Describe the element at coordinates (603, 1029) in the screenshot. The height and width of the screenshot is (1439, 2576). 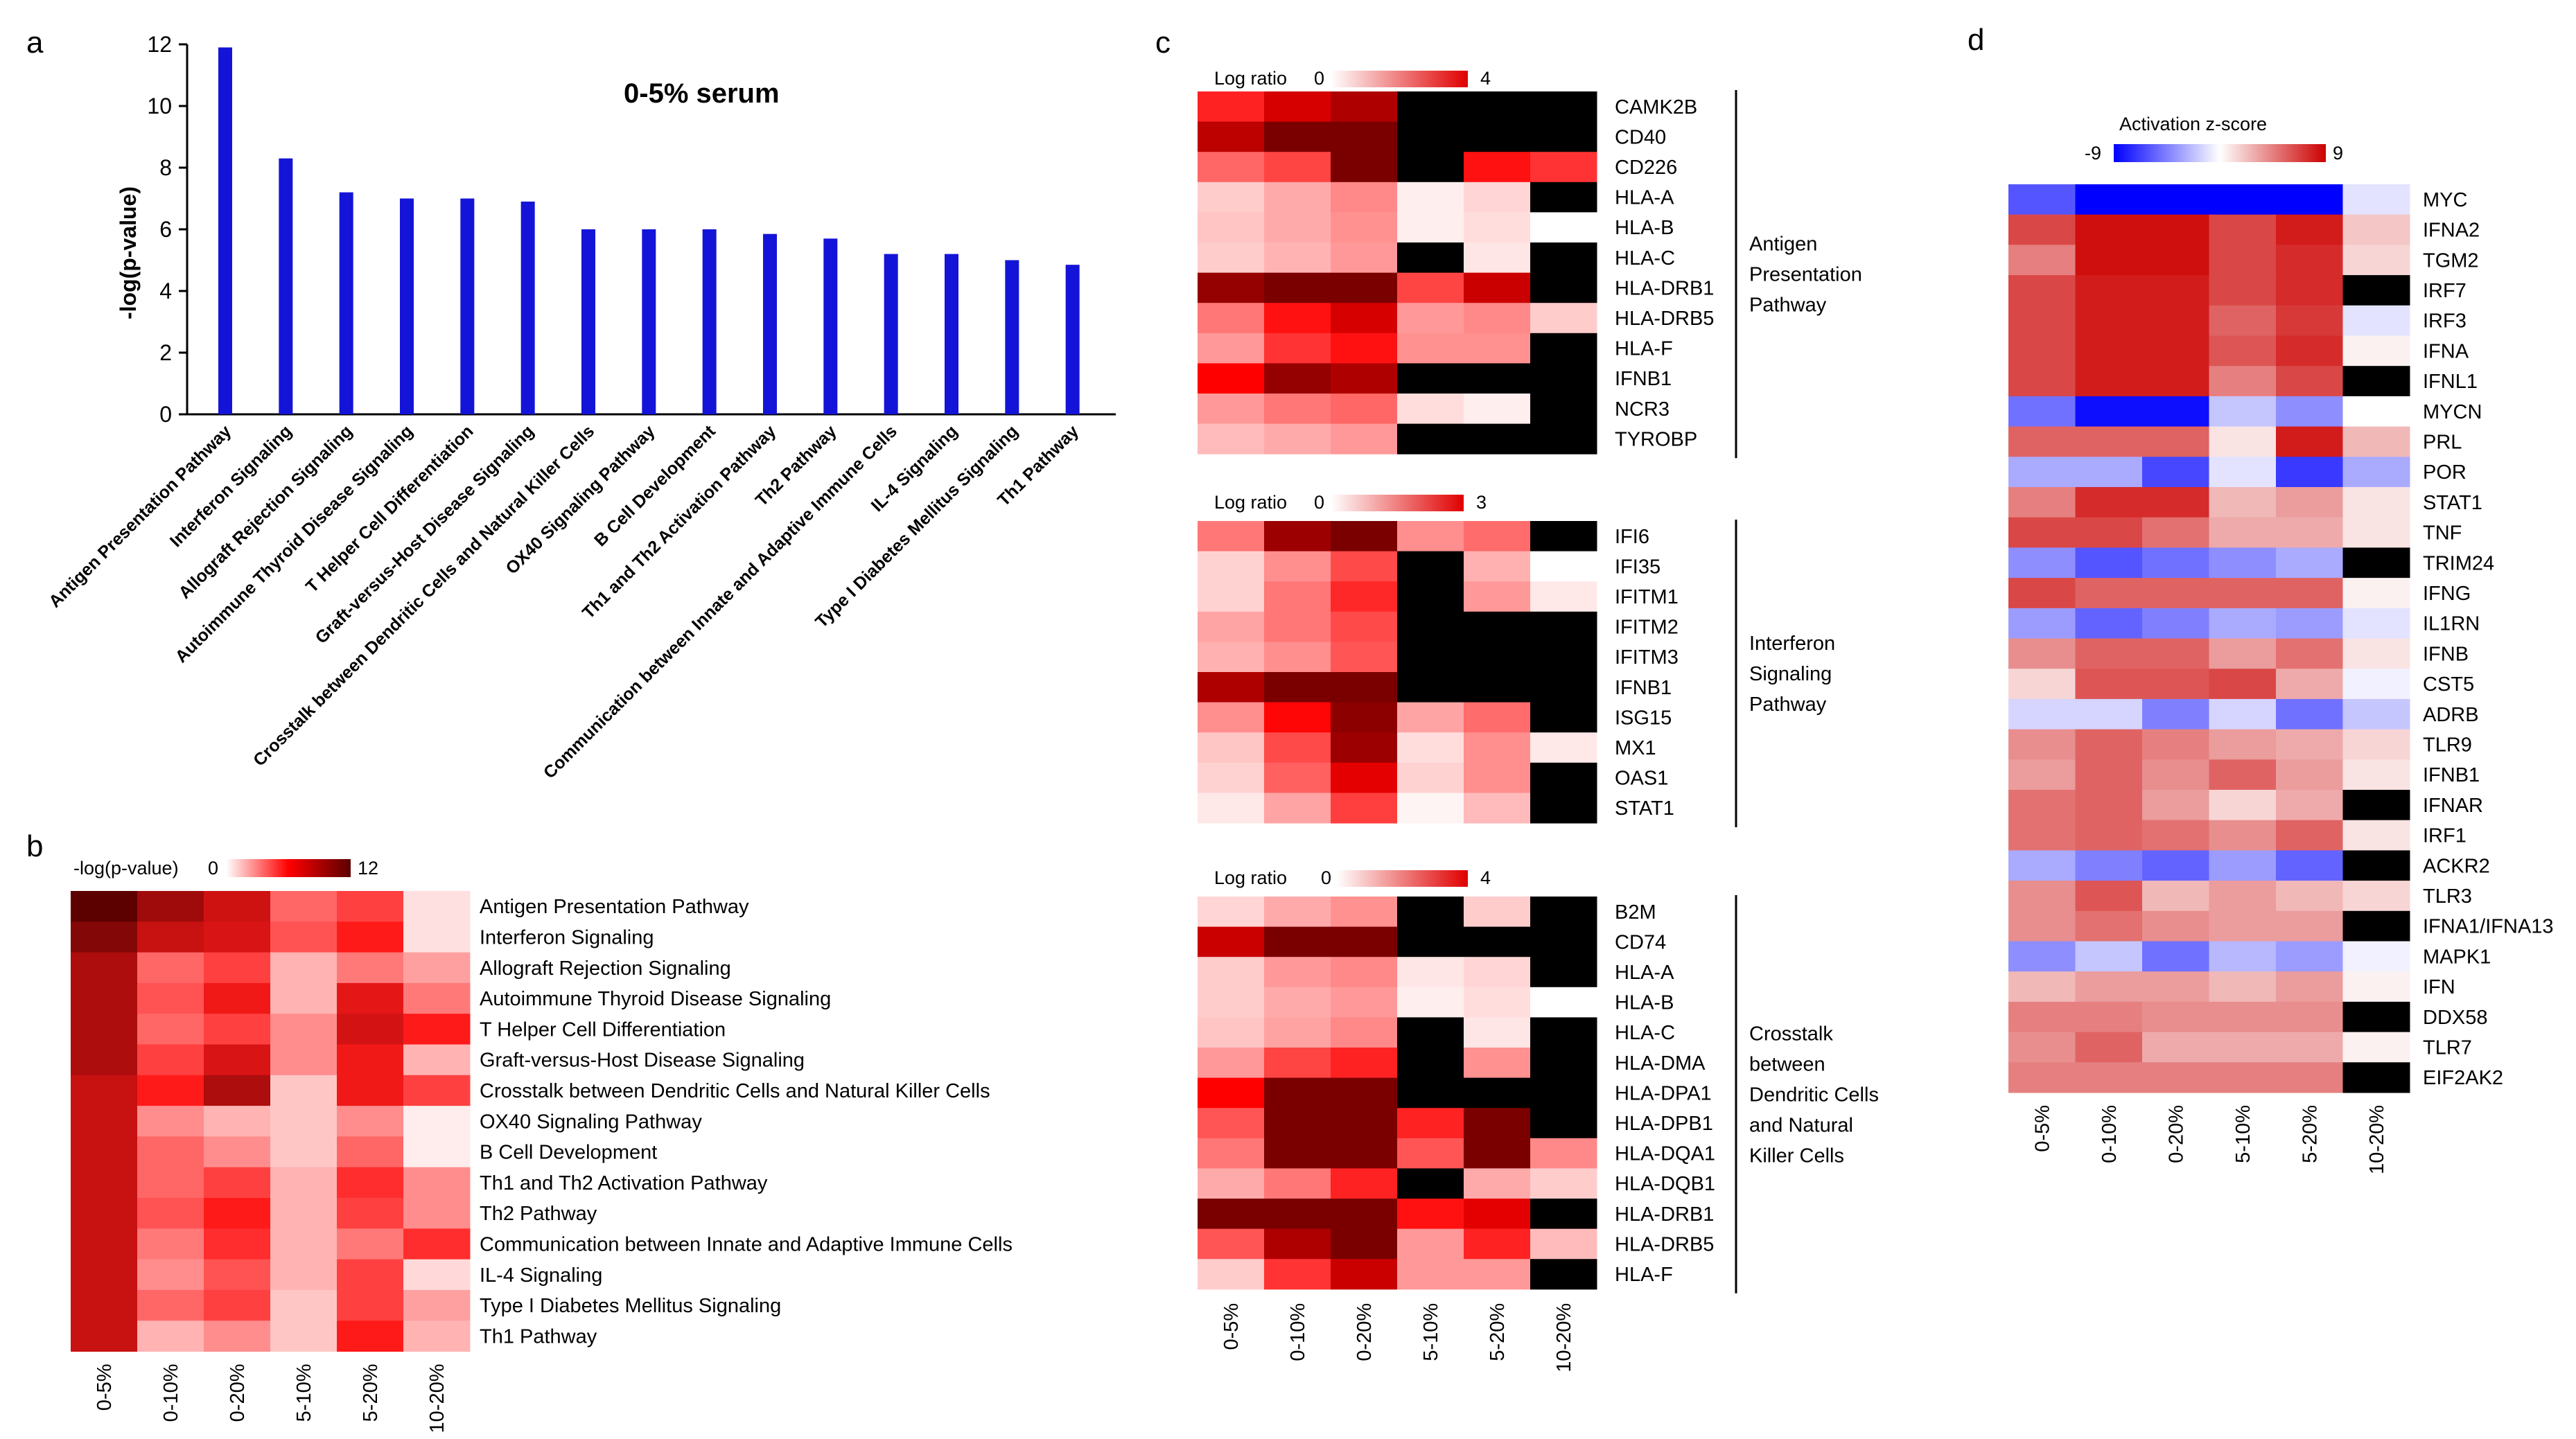
I see `row-label: T Helper Cell Differentiation` at that location.